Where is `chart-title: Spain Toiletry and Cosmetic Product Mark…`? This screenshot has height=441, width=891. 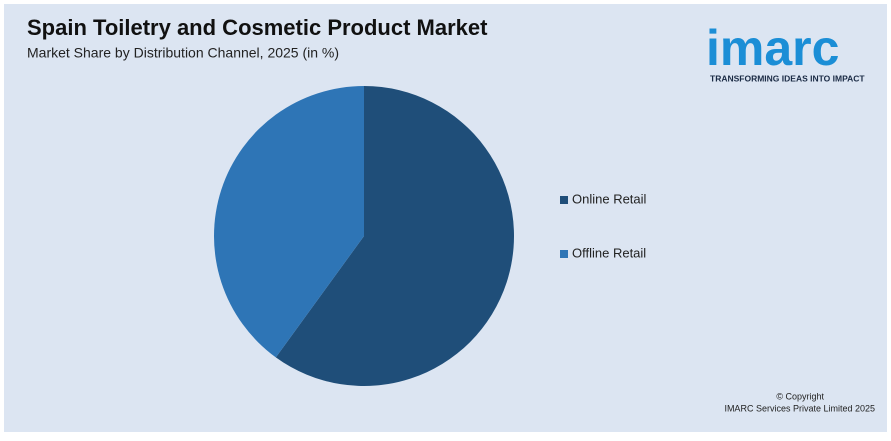 chart-title: Spain Toiletry and Cosmetic Product Mark… is located at coordinates (257, 27).